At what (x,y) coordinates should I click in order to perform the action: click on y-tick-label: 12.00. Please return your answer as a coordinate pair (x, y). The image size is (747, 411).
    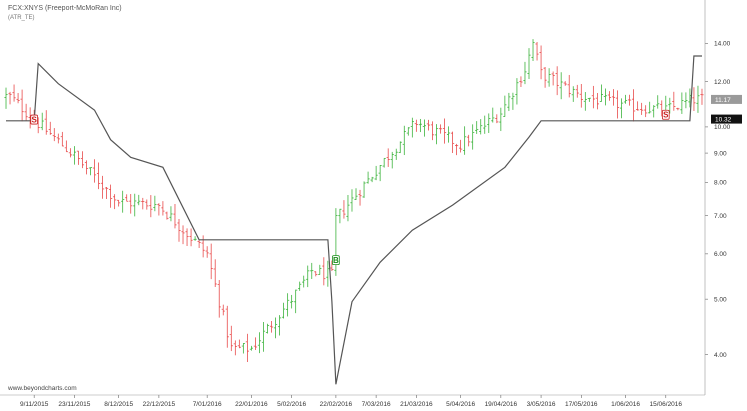
    Looking at the image, I should click on (722, 82).